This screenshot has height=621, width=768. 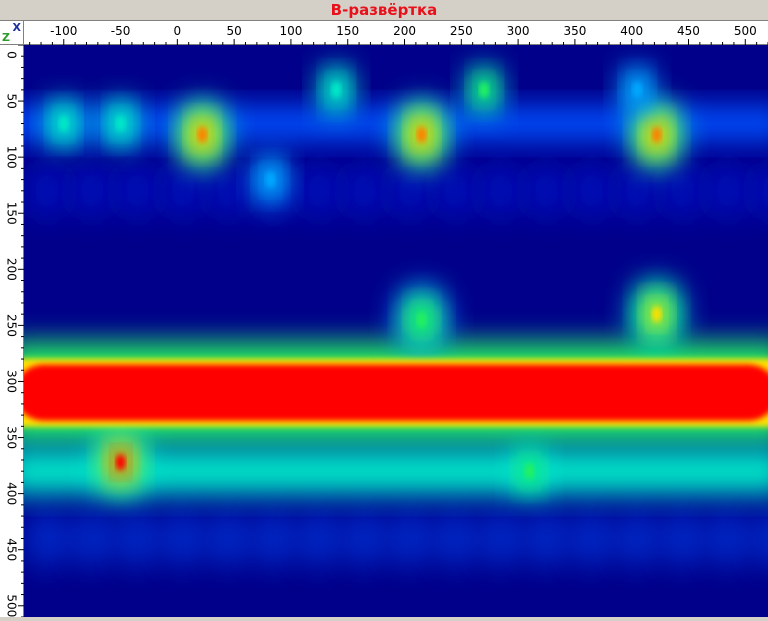 What do you see at coordinates (384, 10) in the screenshot?
I see `chart-title: B-развёртка` at bounding box center [384, 10].